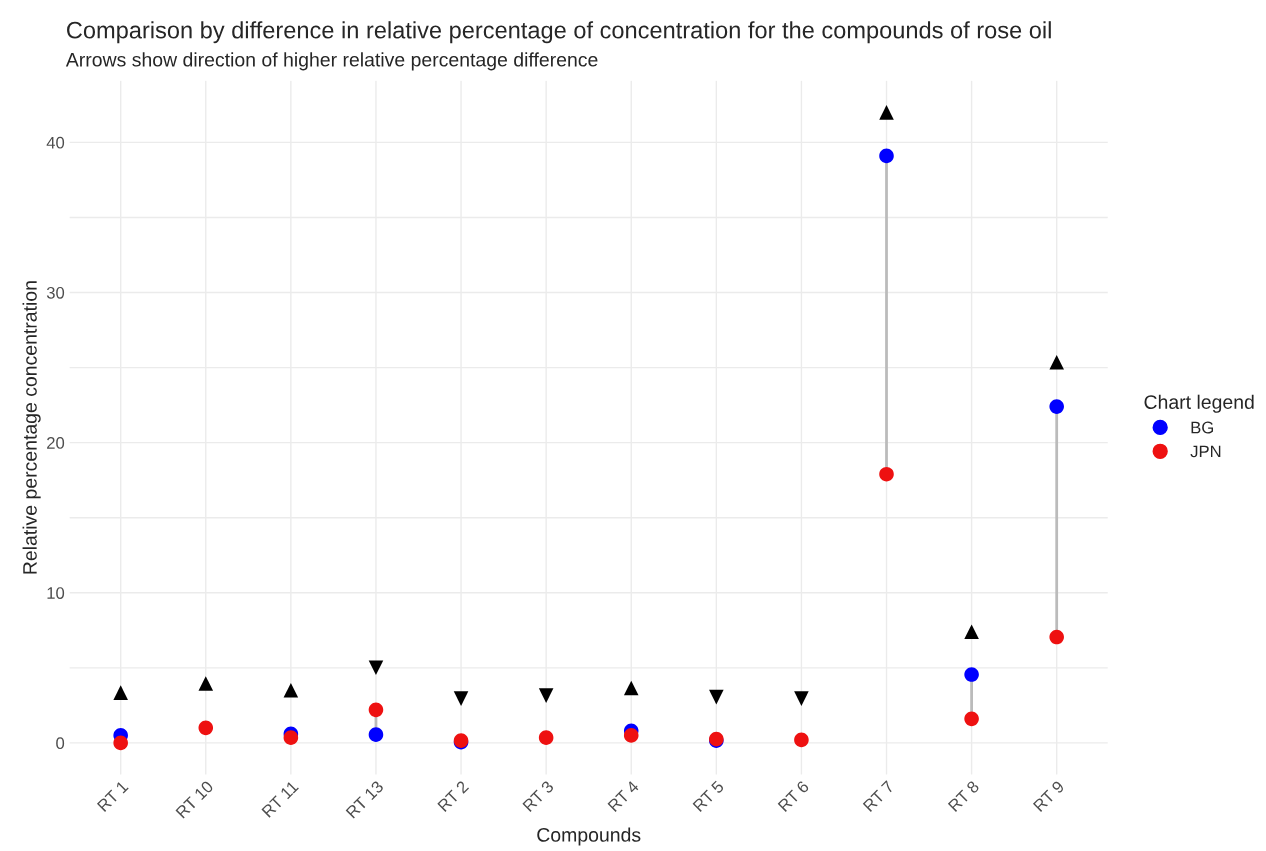 This screenshot has height=851, width=1266. I want to click on y-tick-label: 30, so click(55, 292).